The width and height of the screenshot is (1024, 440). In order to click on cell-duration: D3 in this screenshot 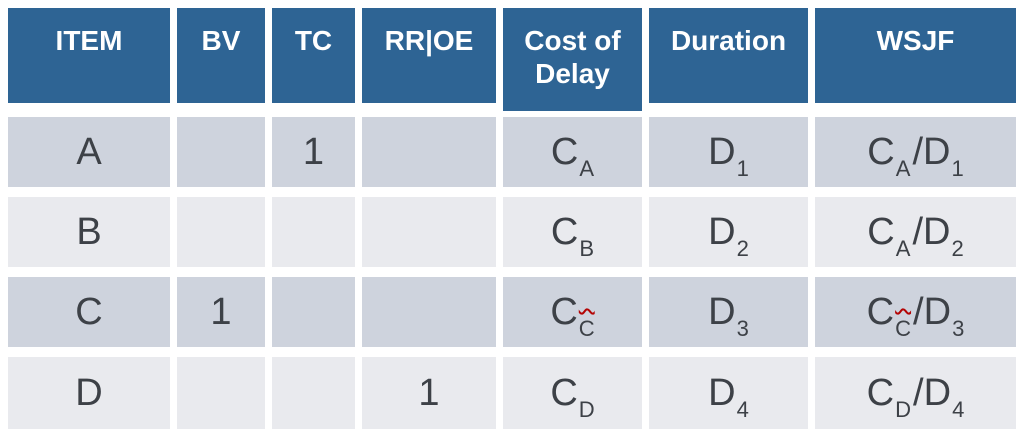, I will do `click(728, 312)`.